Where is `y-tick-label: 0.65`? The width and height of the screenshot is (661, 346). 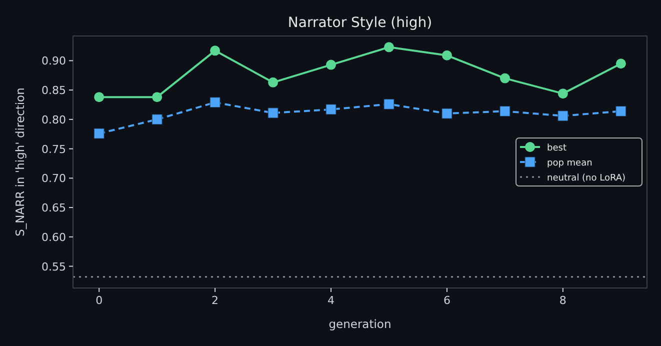 y-tick-label: 0.65 is located at coordinates (54, 208).